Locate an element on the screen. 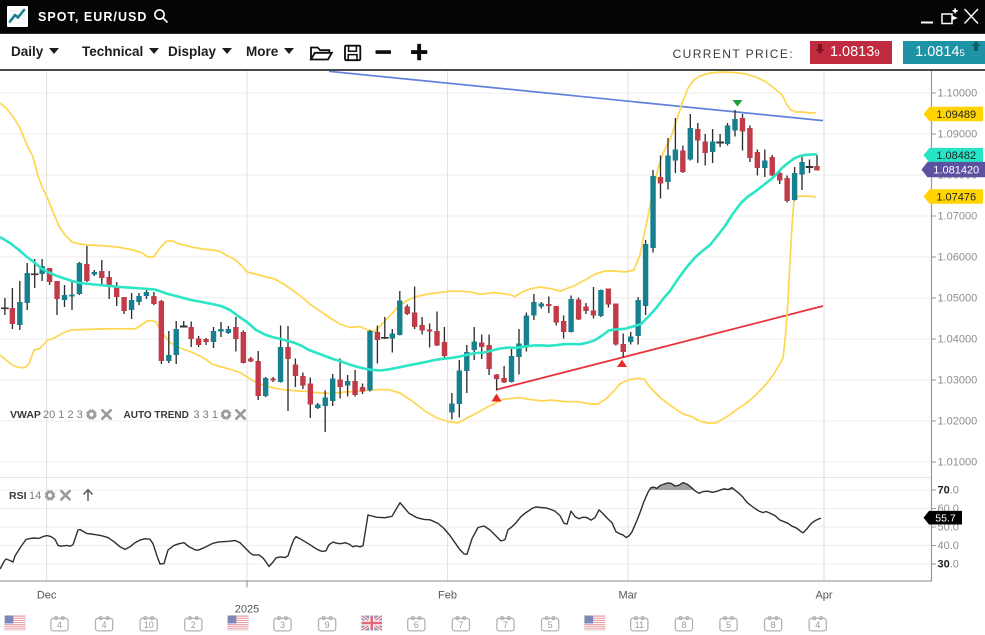  svg-text: 30.0 is located at coordinates (948, 565).